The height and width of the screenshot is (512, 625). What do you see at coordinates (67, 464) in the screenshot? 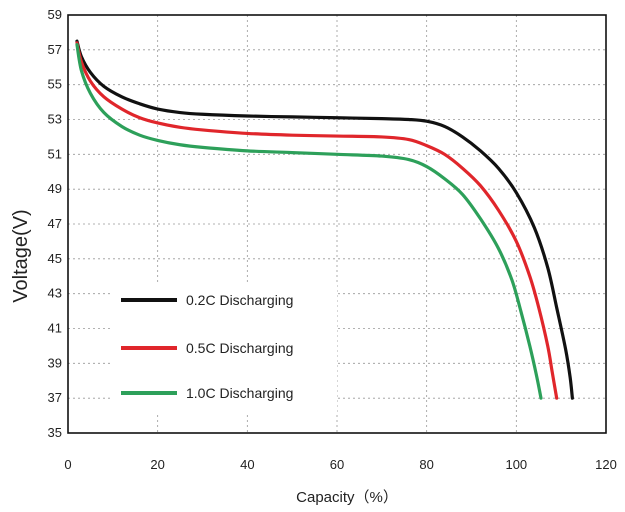
I see `x-tick-label: 0` at bounding box center [67, 464].